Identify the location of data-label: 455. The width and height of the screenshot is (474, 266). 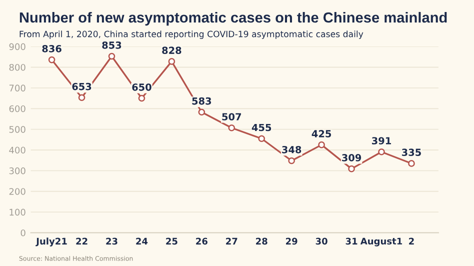
(262, 128).